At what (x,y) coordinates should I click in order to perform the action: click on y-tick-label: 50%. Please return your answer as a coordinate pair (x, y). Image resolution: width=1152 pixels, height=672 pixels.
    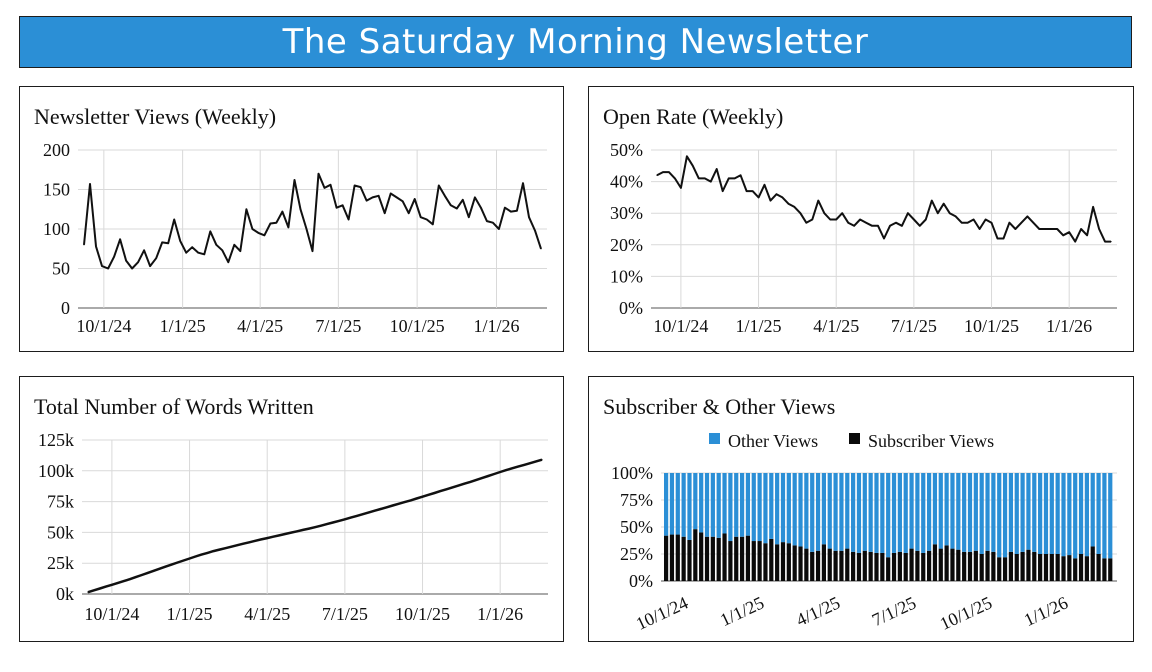
    Looking at the image, I should click on (636, 527).